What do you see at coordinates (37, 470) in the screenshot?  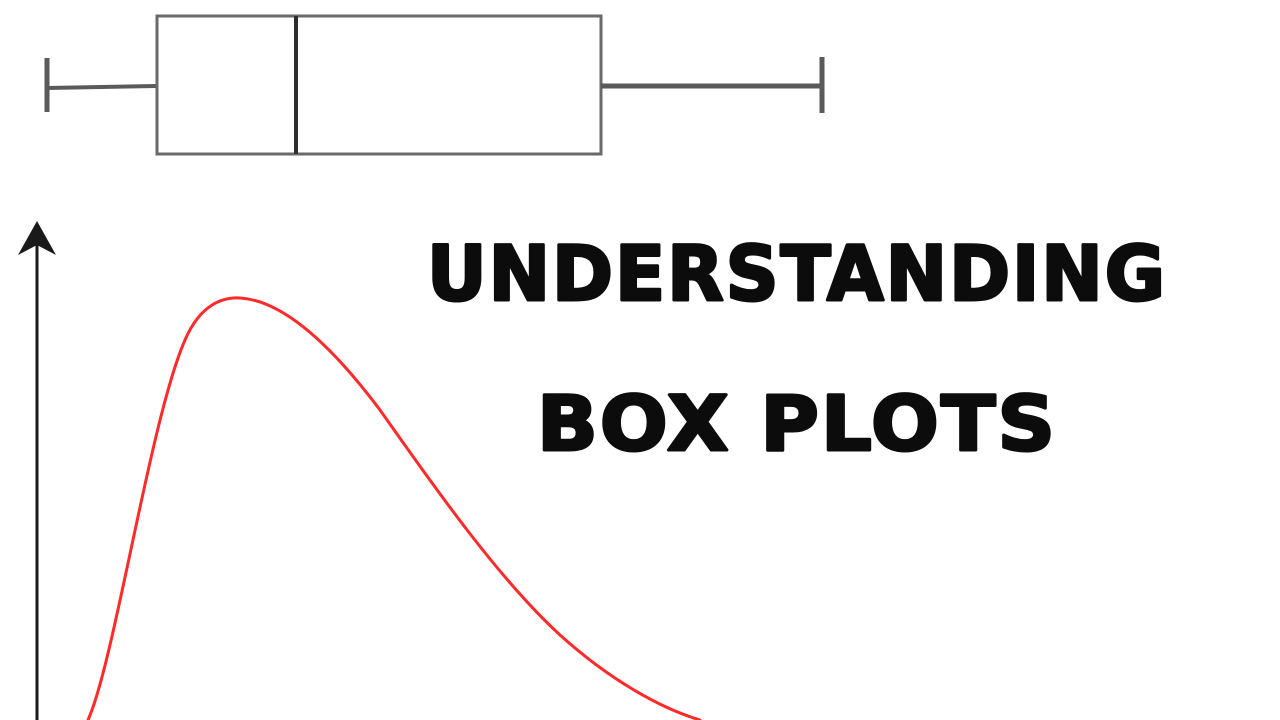 I see `y-axis` at bounding box center [37, 470].